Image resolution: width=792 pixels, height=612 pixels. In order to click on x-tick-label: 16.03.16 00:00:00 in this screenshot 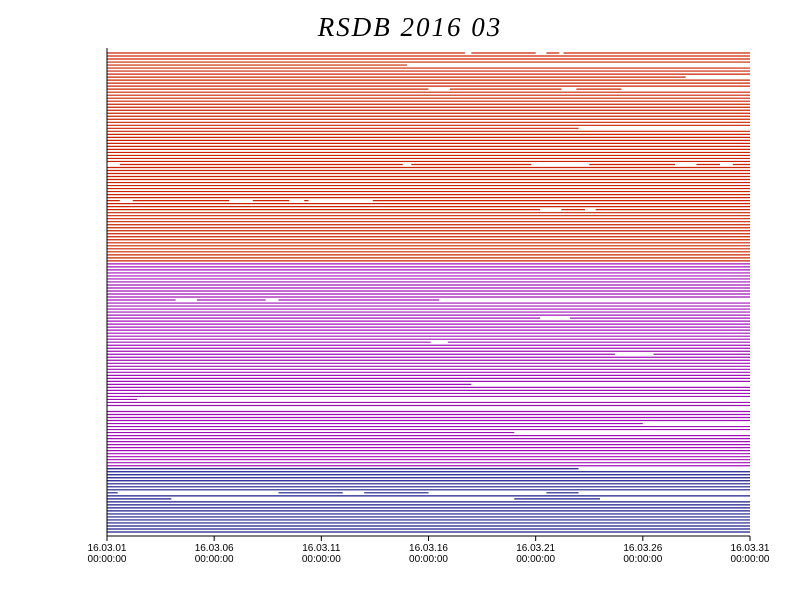, I will do `click(428, 554)`.